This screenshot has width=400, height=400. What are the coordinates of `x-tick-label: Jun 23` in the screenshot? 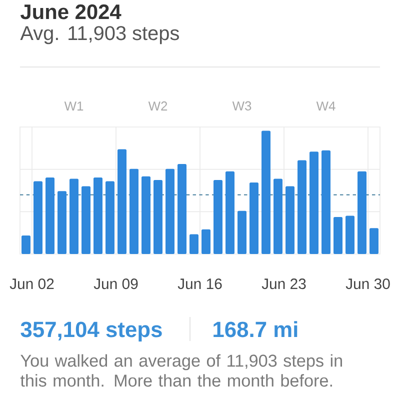 It's located at (284, 284).